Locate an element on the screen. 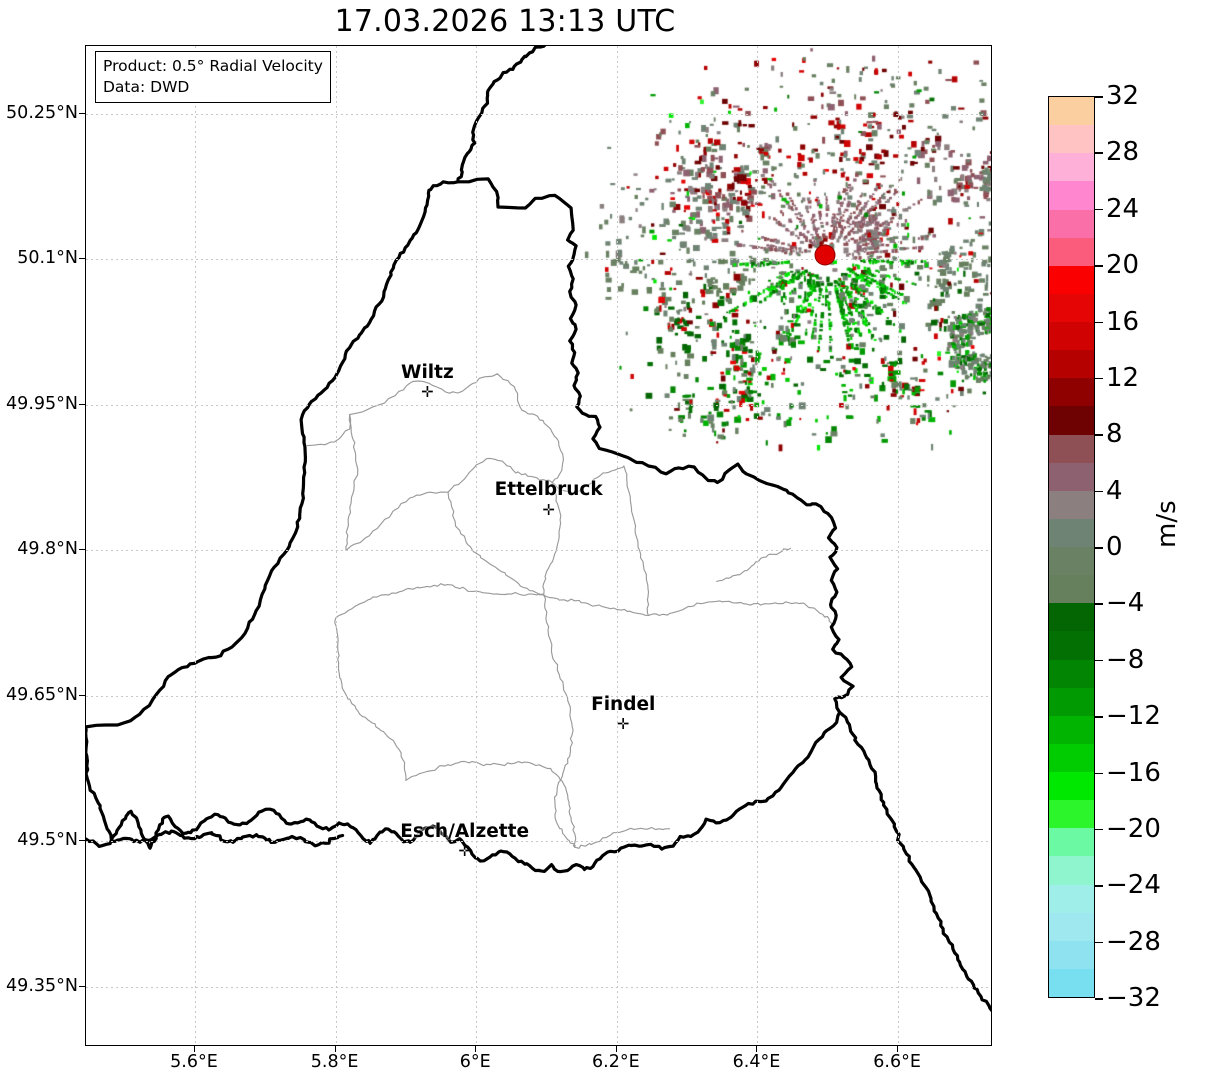  city-name: Findel is located at coordinates (623, 704).